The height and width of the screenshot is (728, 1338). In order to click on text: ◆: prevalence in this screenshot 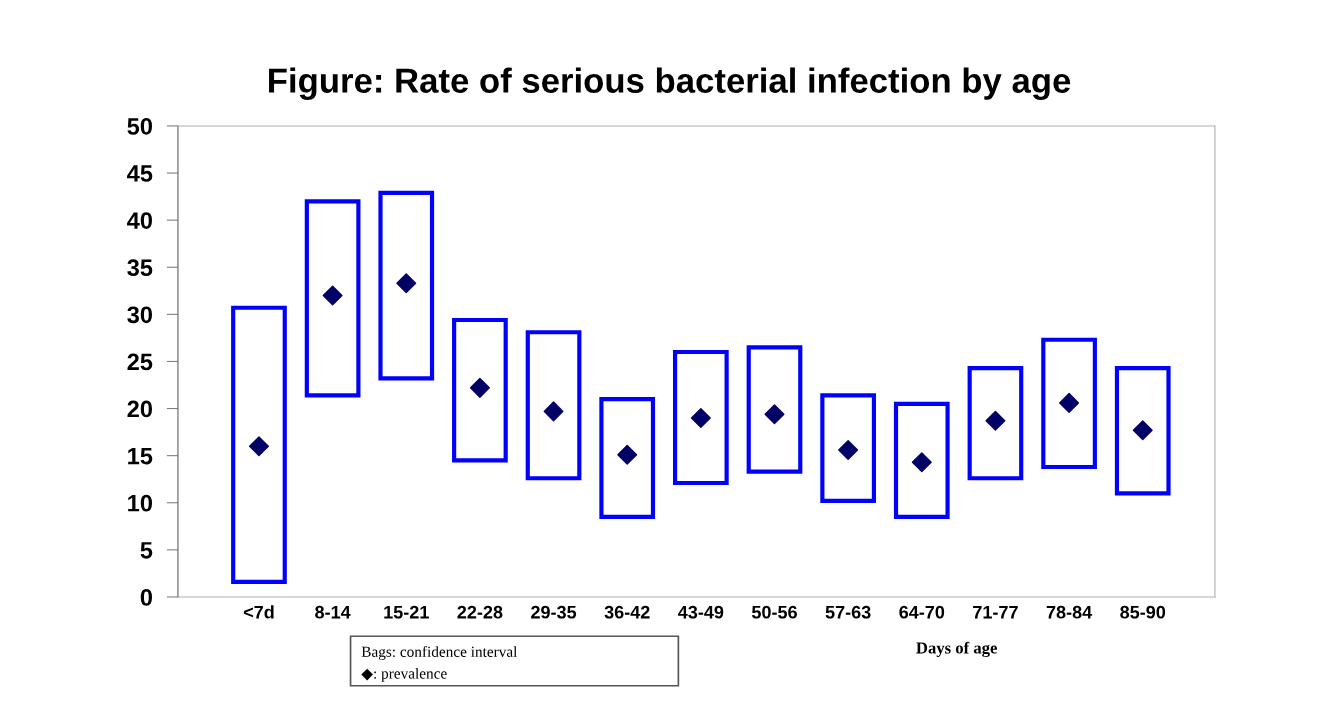, I will do `click(404, 674)`.